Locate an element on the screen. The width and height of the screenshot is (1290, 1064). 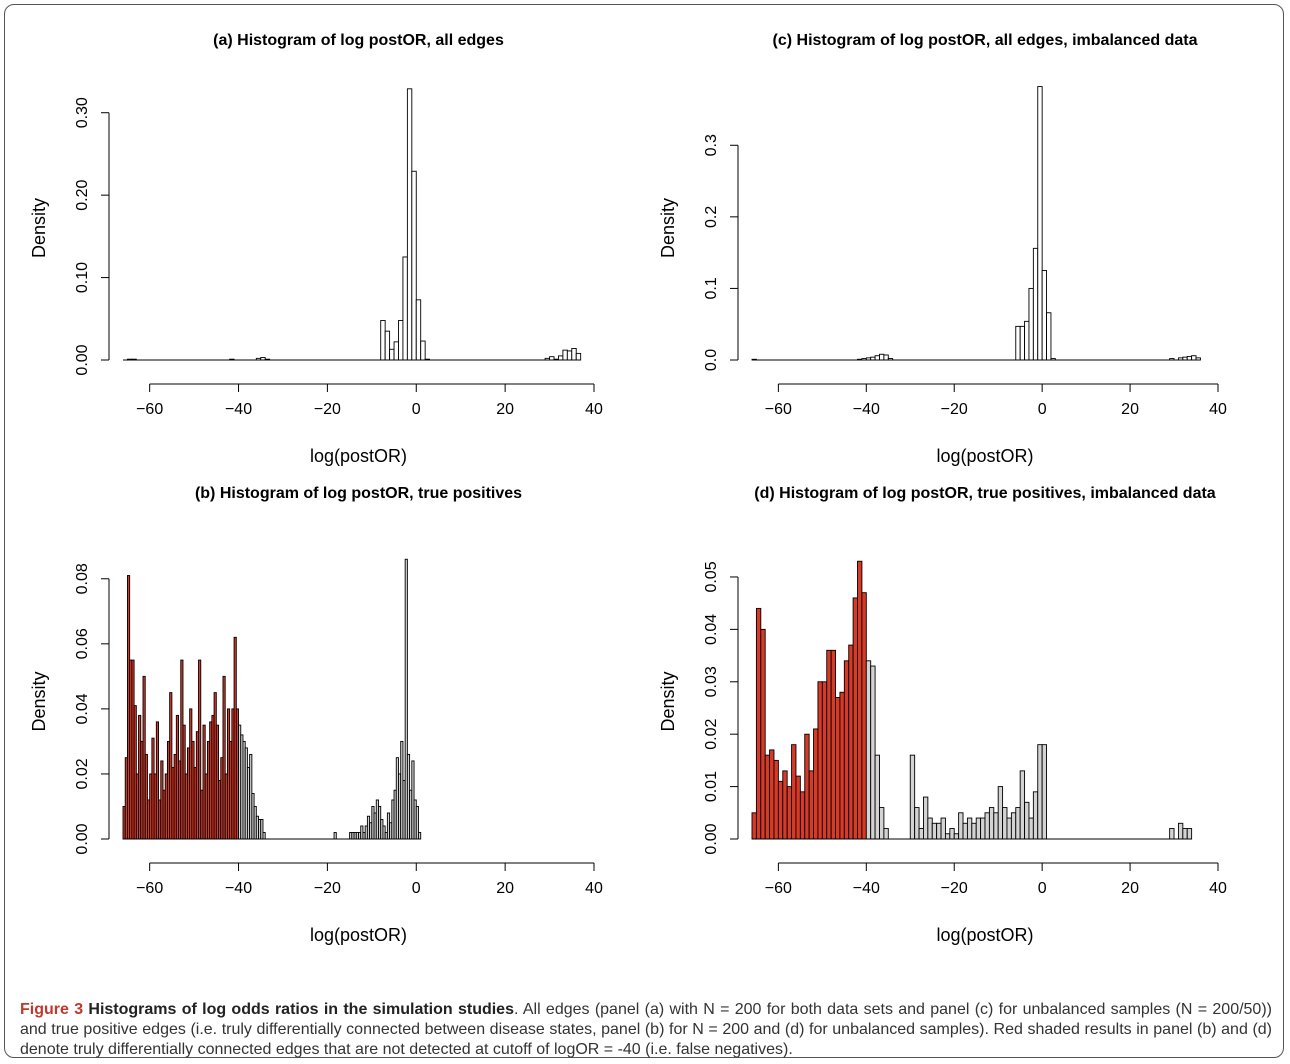
y-tick-label: 0.2 is located at coordinates (711, 217).